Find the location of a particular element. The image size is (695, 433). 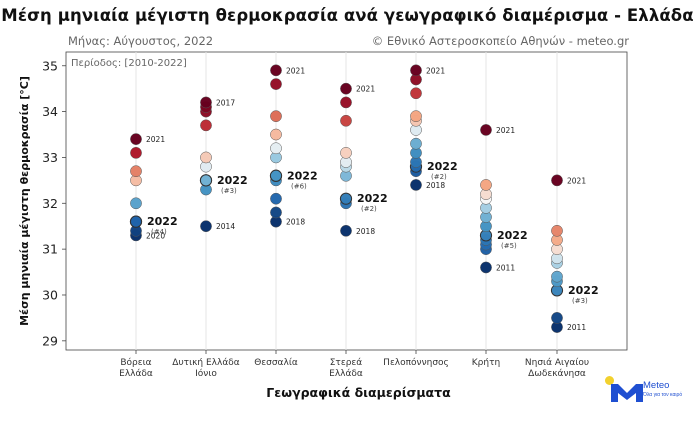

logo-name: Meteo is located at coordinates (656, 385).